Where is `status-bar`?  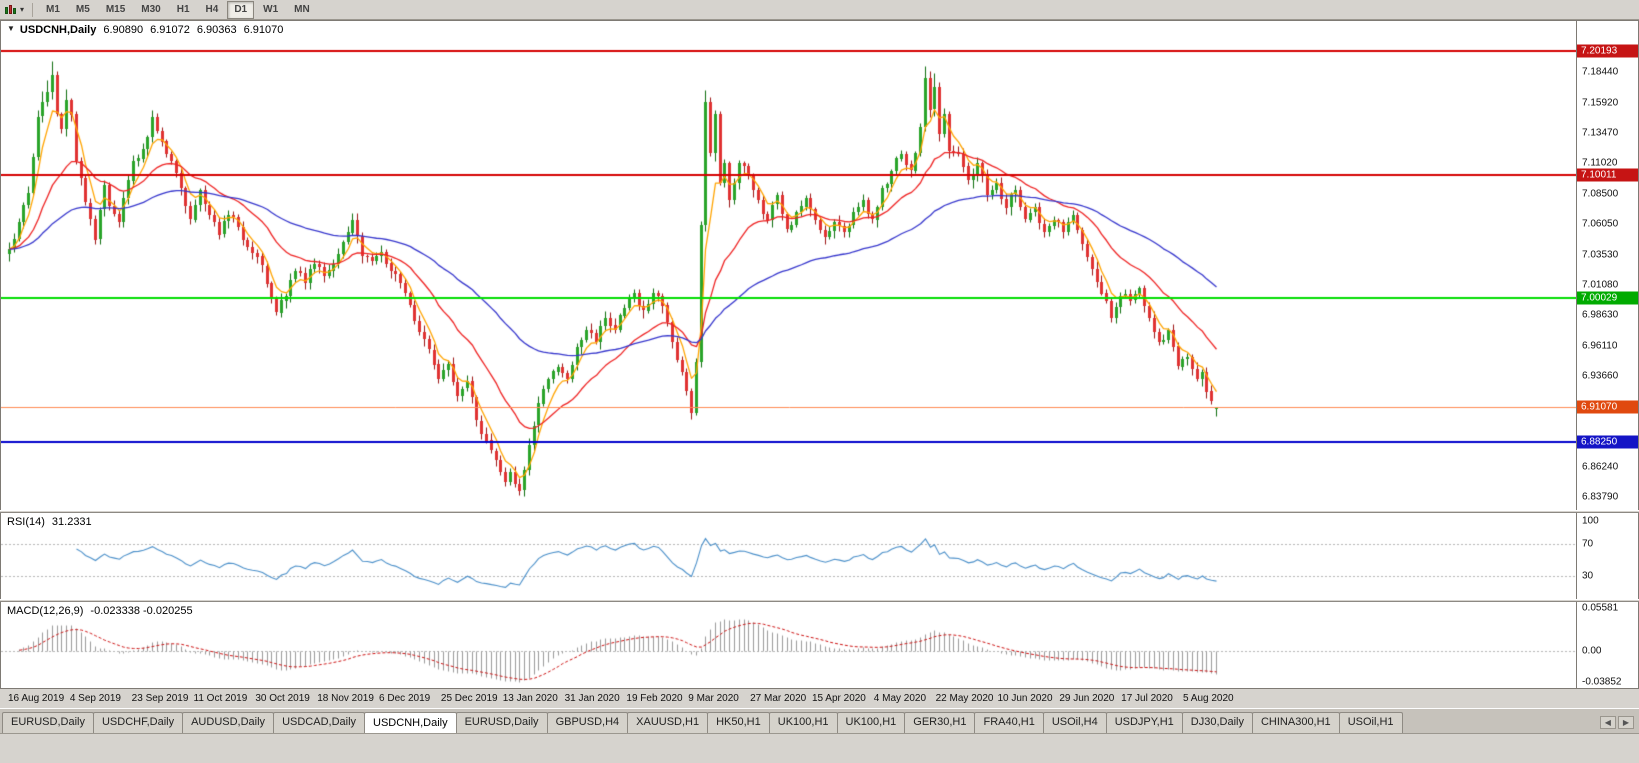 status-bar is located at coordinates (819, 748).